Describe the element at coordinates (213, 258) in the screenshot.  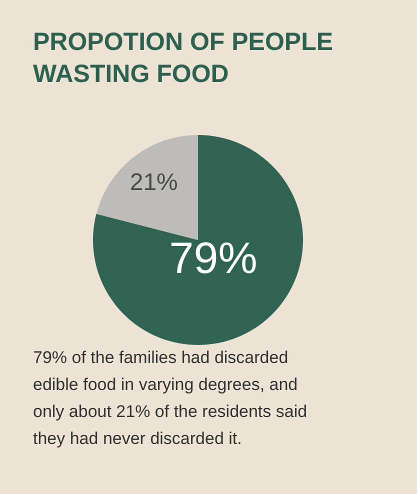
I see `data-label: 79%` at that location.